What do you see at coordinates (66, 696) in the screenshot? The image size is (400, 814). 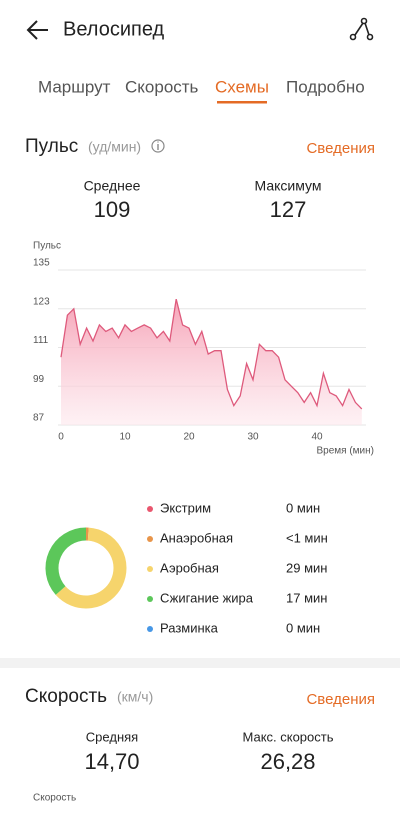 I see `section-title: Скорость` at bounding box center [66, 696].